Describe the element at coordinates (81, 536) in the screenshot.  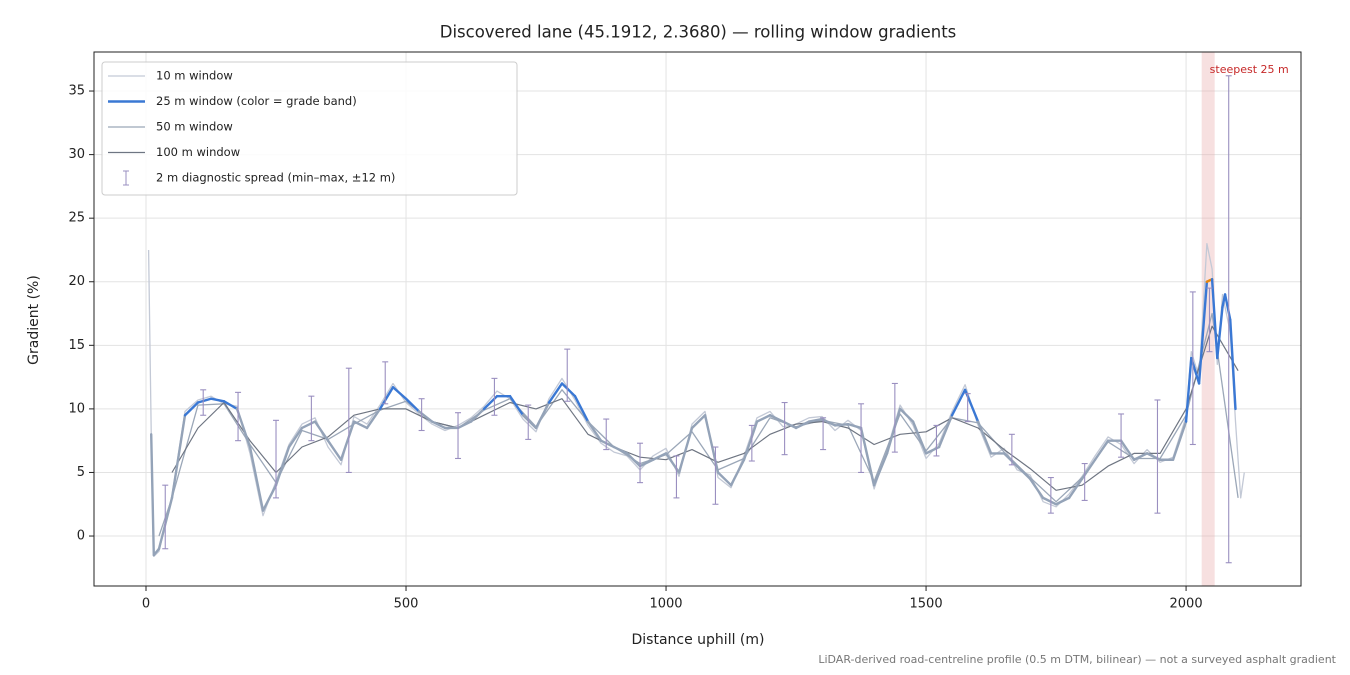
I see `y-tick-label: 0` at that location.